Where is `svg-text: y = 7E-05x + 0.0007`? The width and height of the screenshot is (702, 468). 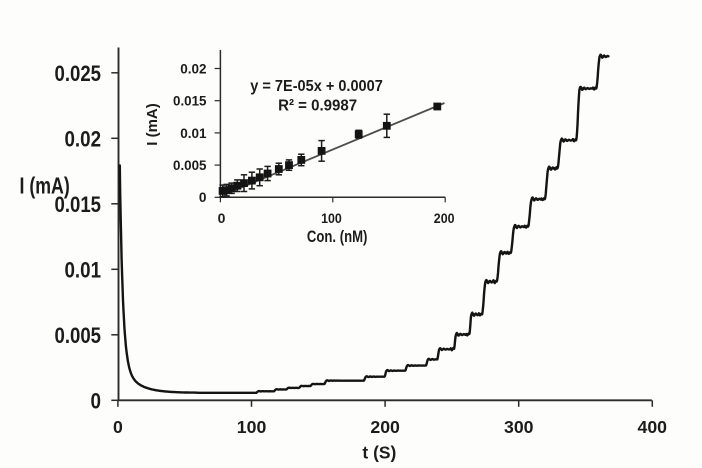
svg-text: y = 7E-05x + 0.0007 is located at coordinates (316, 86).